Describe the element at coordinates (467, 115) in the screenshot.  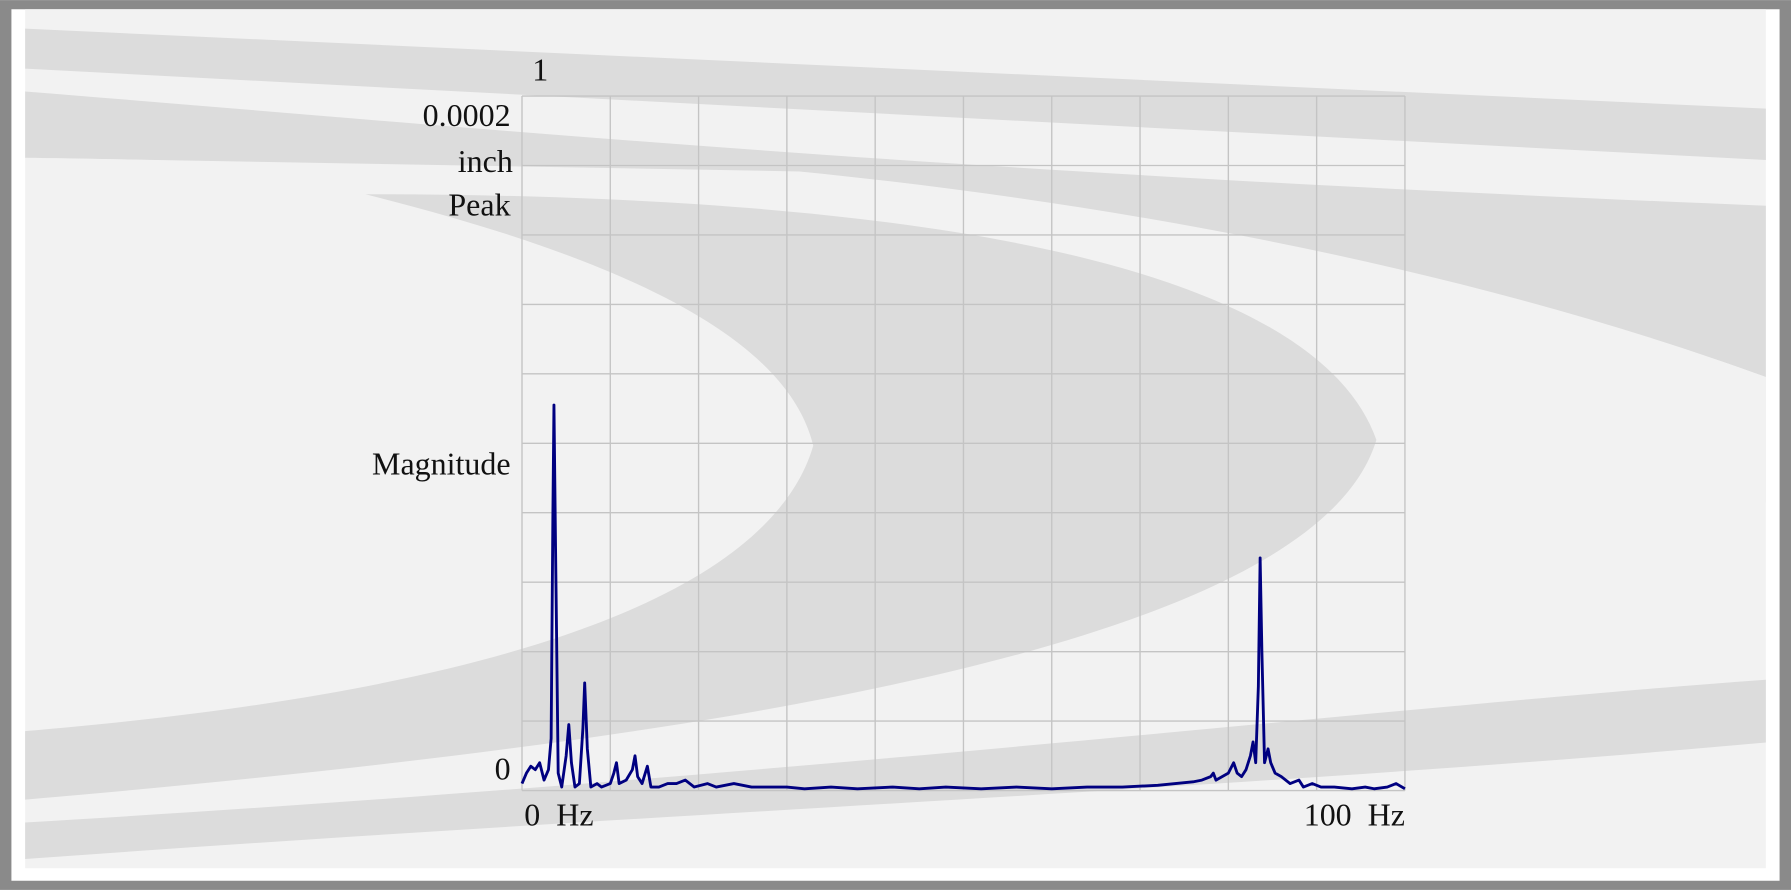
I see `y-tick-label: 0.0002` at that location.